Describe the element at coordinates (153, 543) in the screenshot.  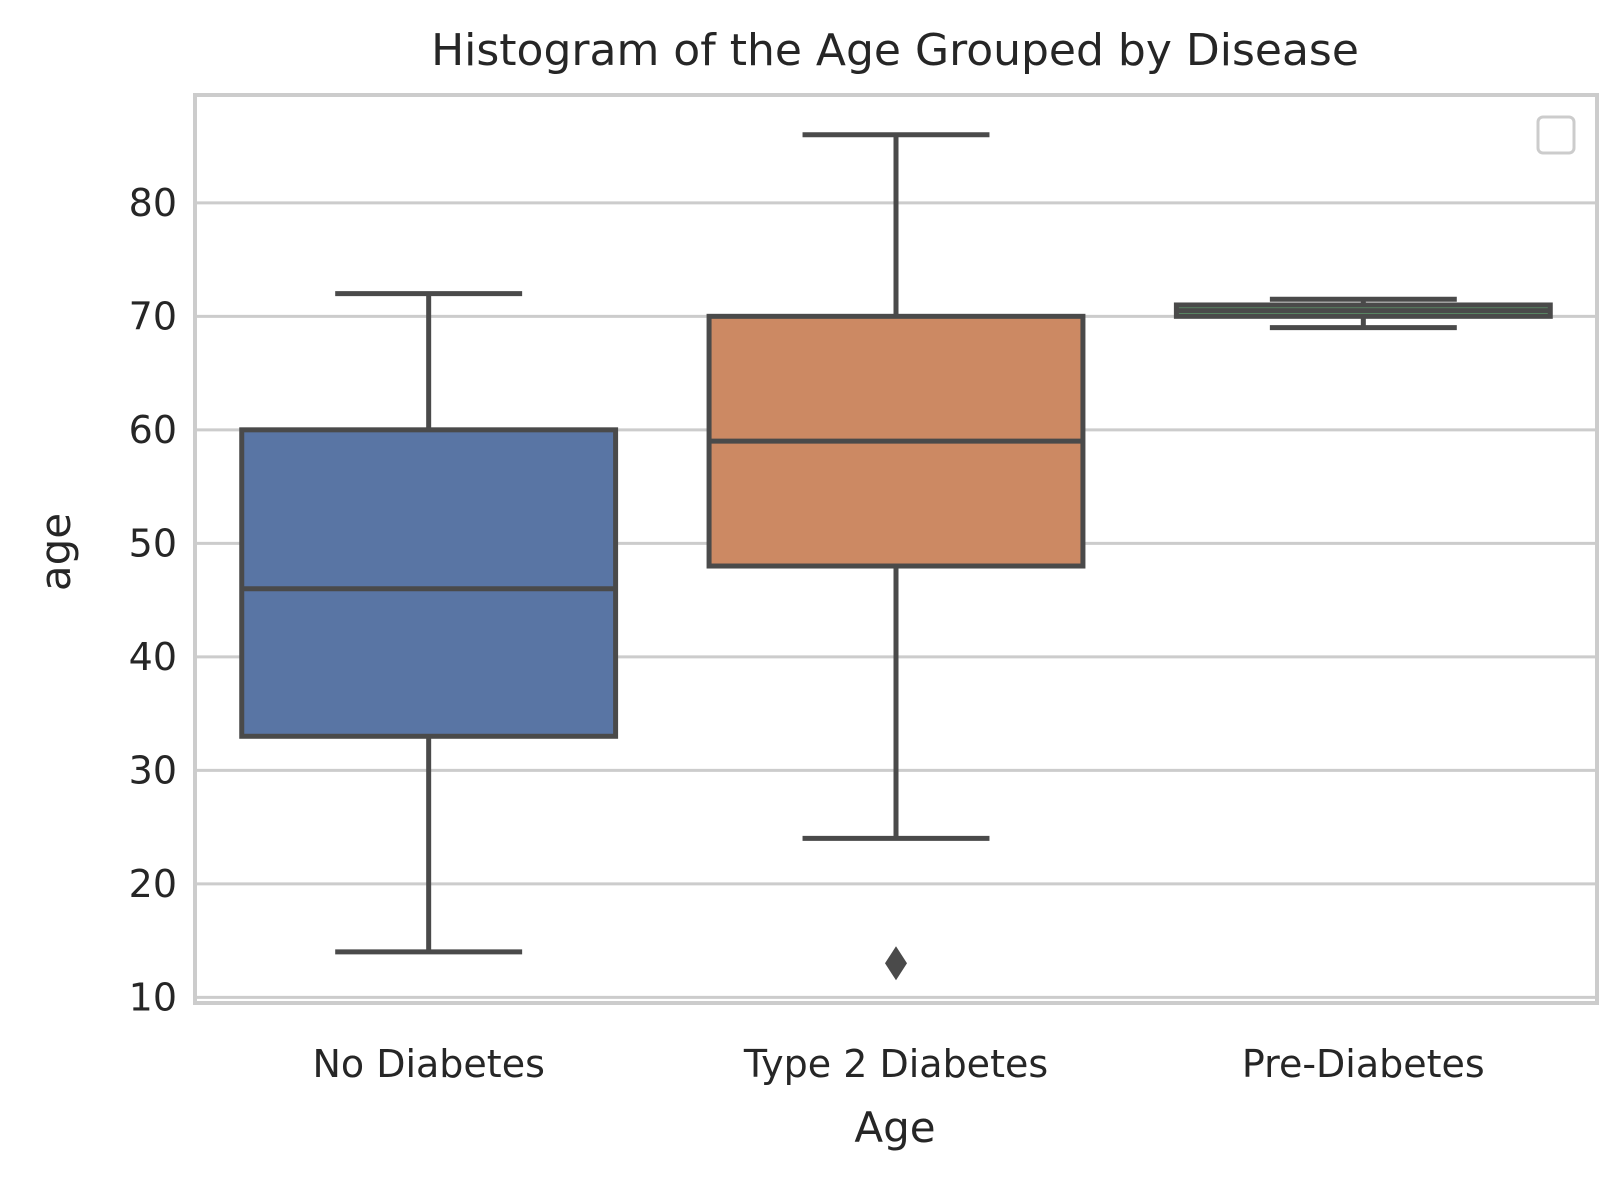
I see `y-tick-label-50: 50` at that location.